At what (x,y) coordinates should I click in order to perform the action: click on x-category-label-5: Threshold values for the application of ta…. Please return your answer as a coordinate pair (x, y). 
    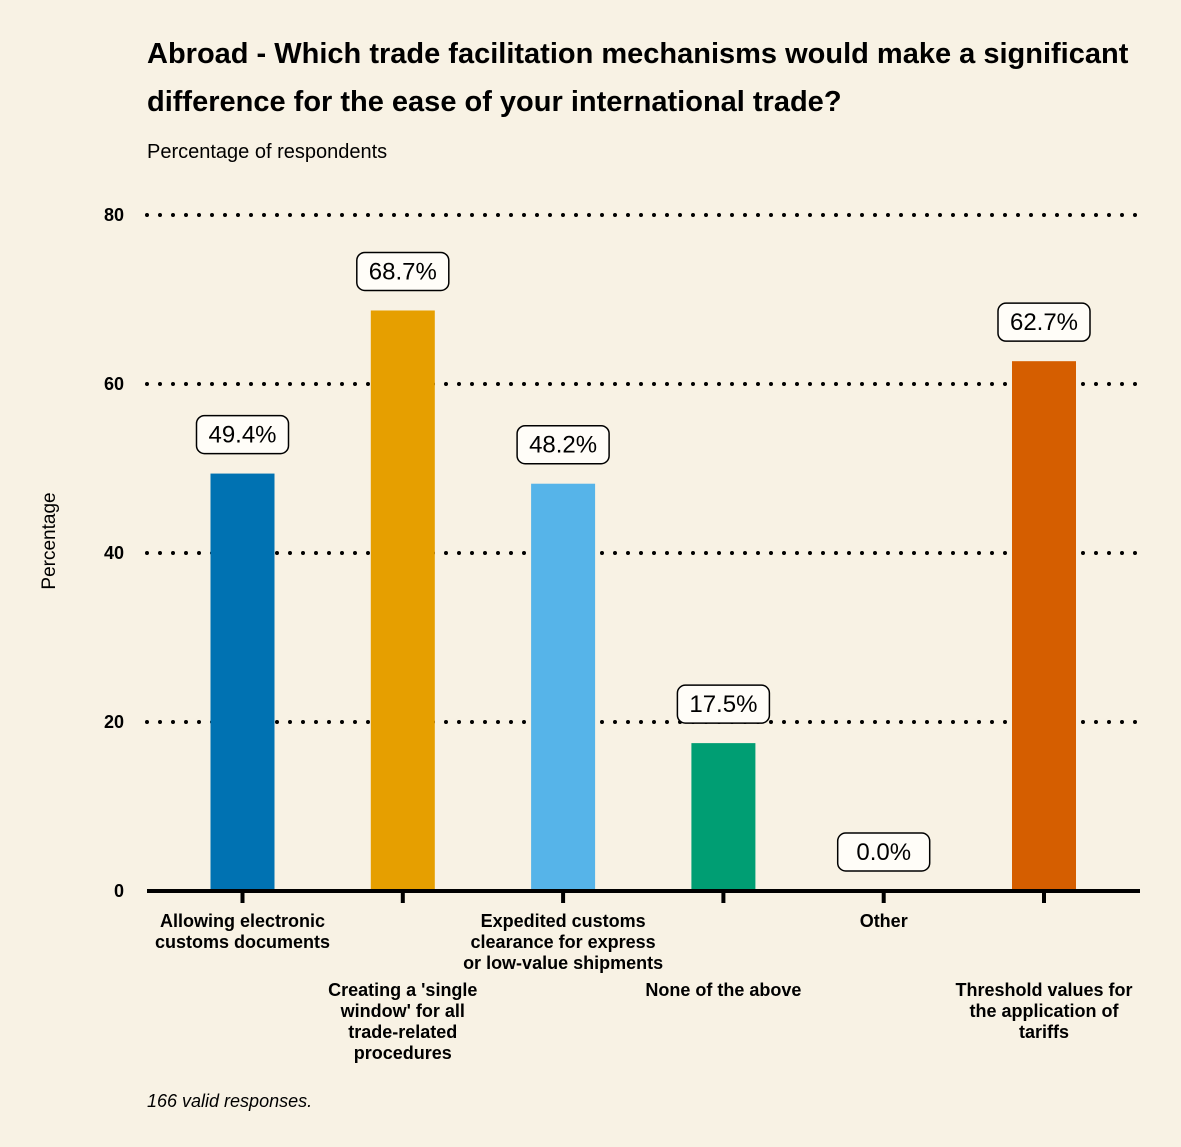
    Looking at the image, I should click on (1043, 1011).